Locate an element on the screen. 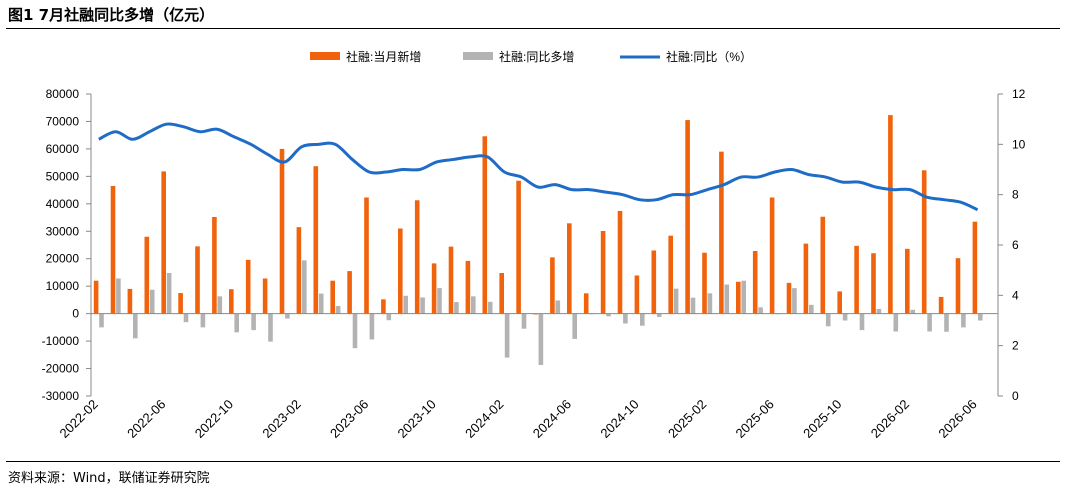  right-axis-labels: 12 10 8 6 4 2 0 is located at coordinates (1012, 245).